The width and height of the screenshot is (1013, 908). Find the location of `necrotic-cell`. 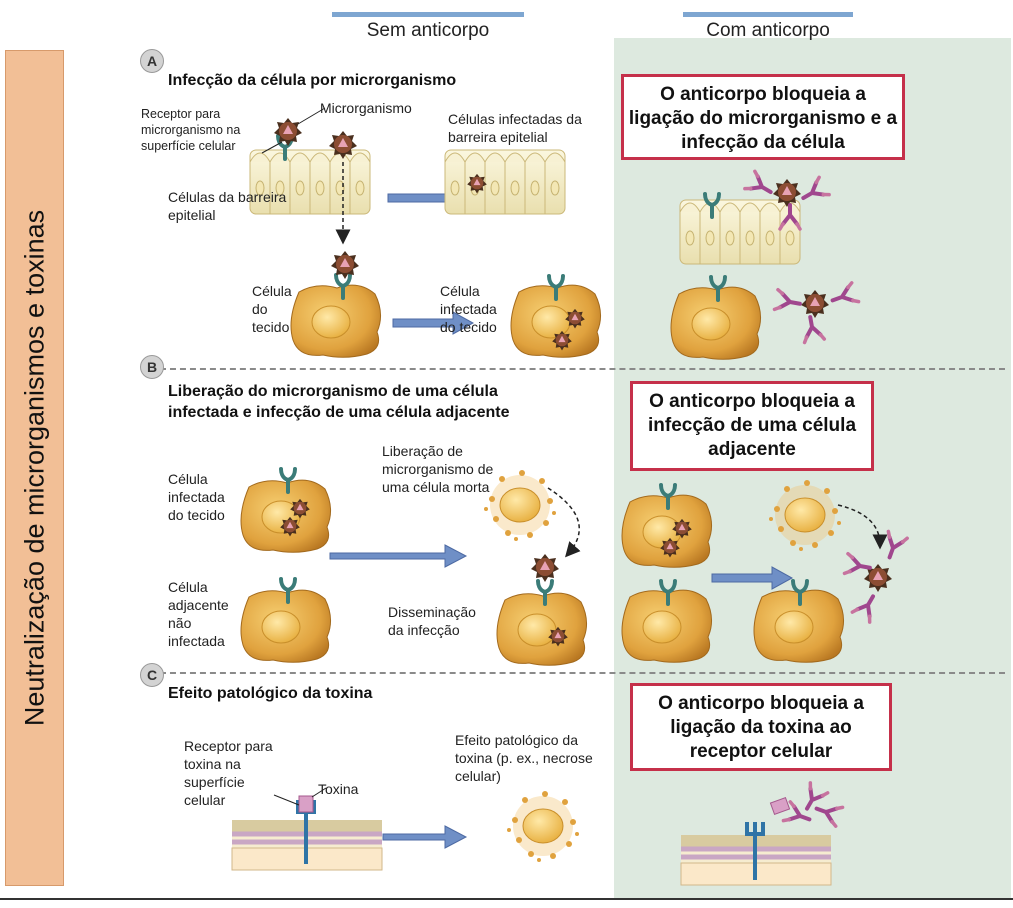

necrotic-cell is located at coordinates (543, 826).